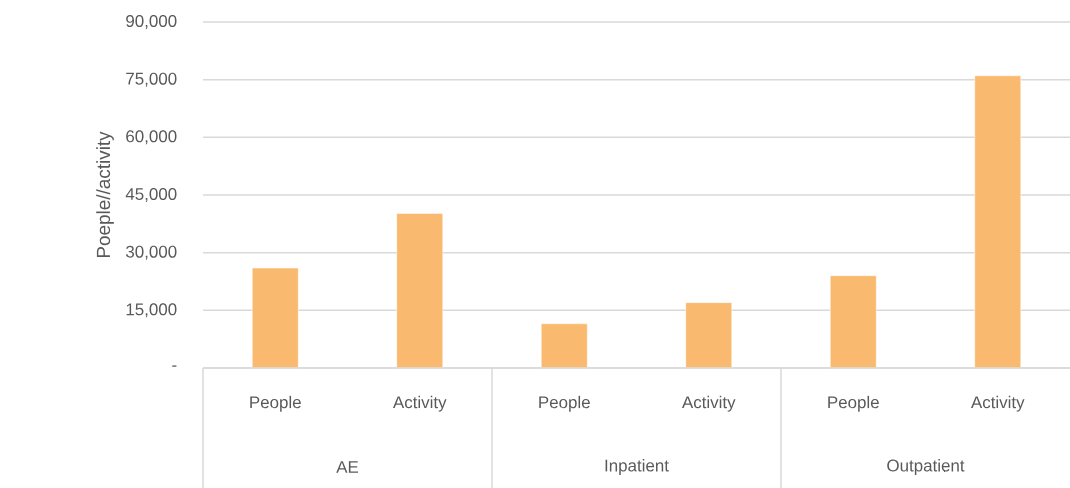  I want to click on y-tick-label: -, so click(174, 366).